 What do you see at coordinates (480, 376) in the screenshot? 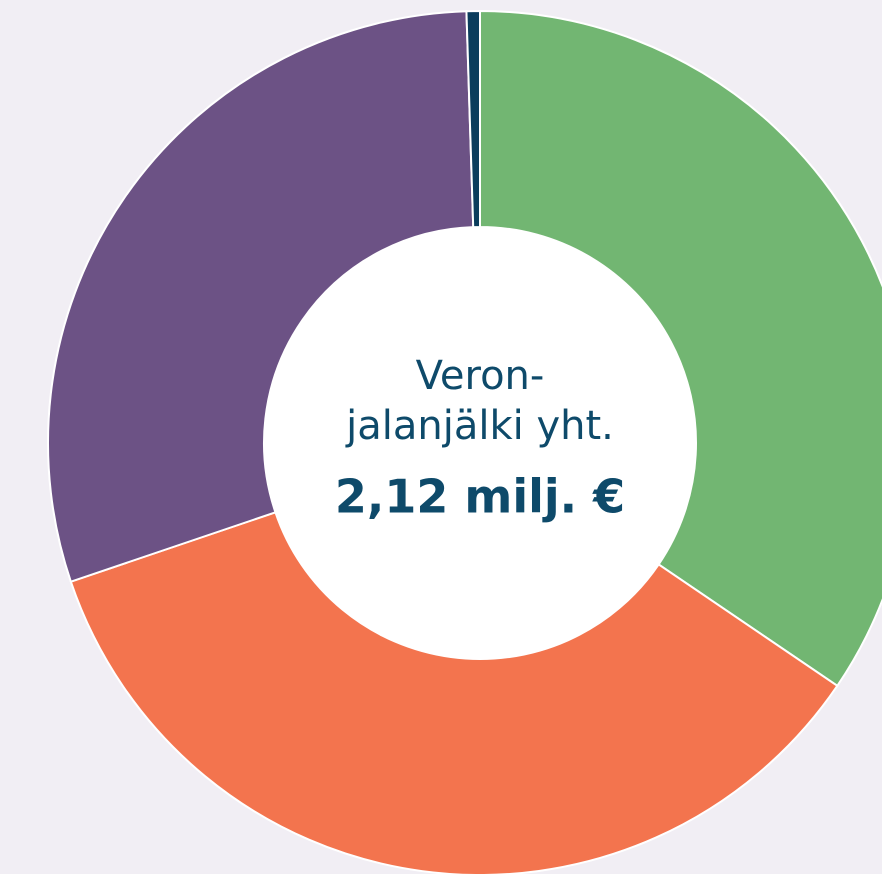
I see `center-label: Veron-` at bounding box center [480, 376].